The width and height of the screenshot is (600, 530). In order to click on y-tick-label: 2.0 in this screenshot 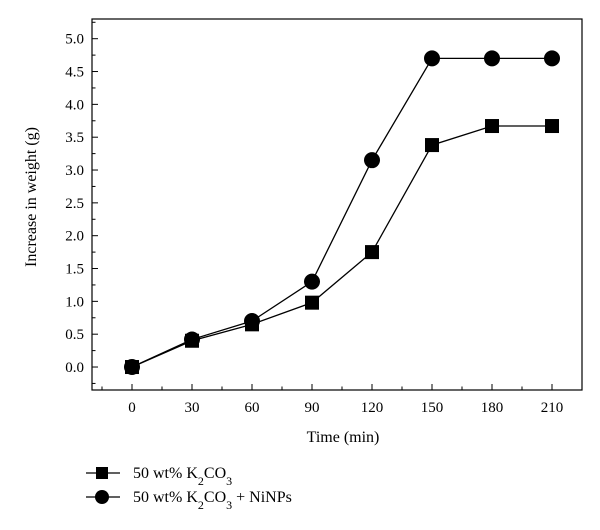, I will do `click(74, 237)`.